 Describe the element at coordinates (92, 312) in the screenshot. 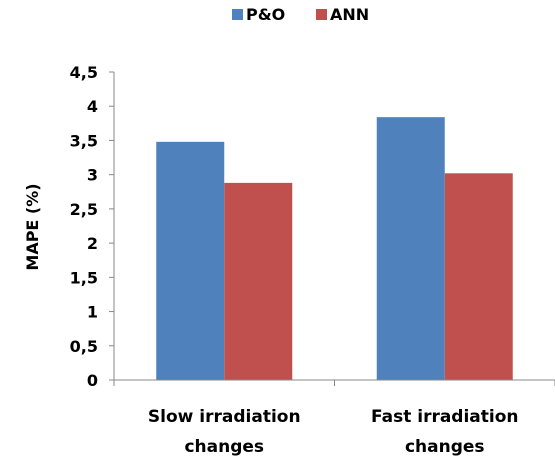

I see `y-tick-label: 1` at that location.